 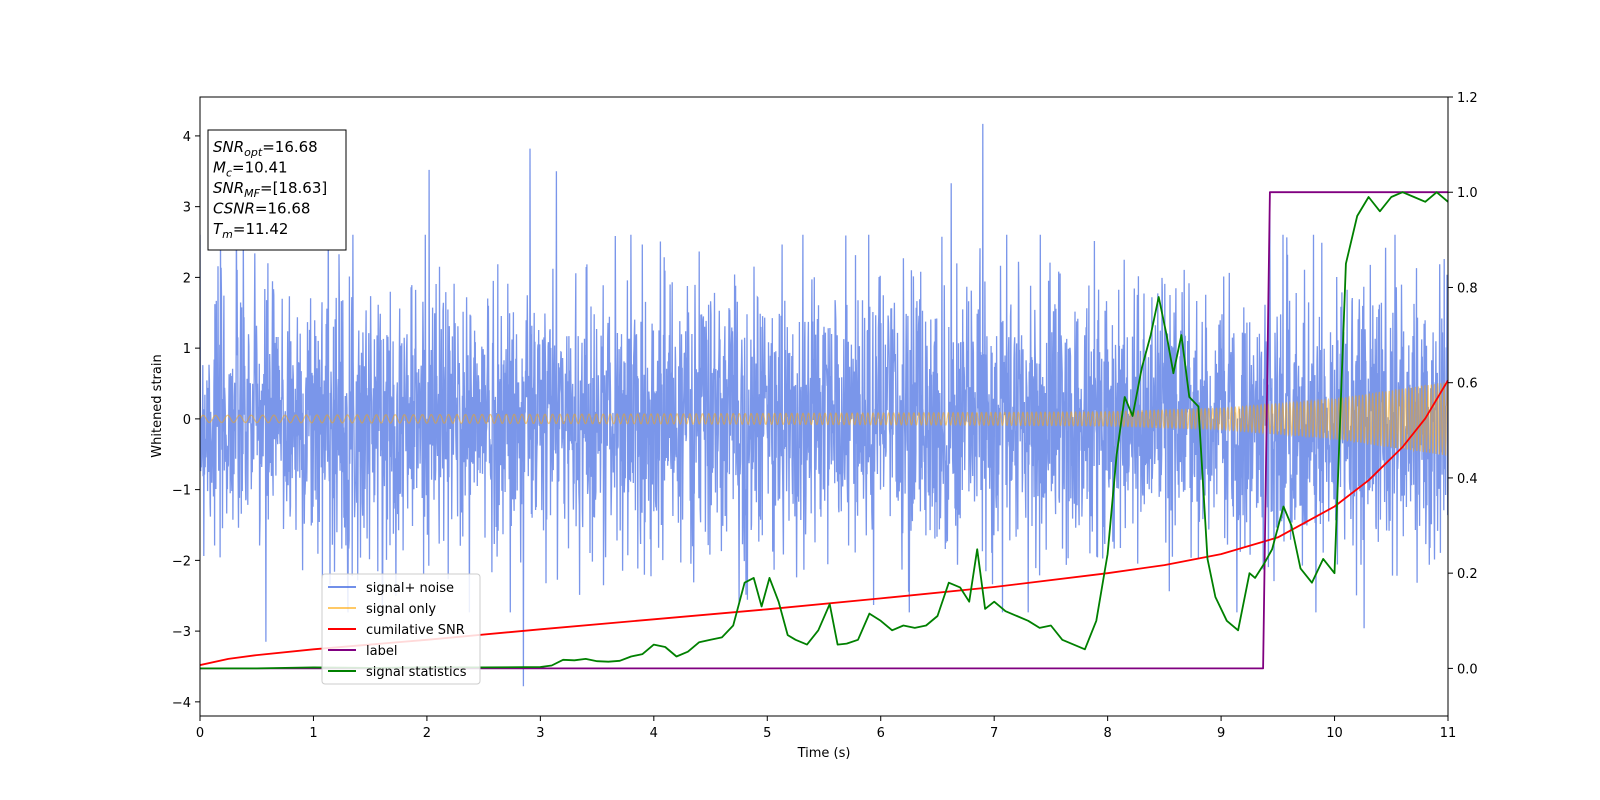 What do you see at coordinates (540, 733) in the screenshot?
I see `x-tick-label: 3` at bounding box center [540, 733].